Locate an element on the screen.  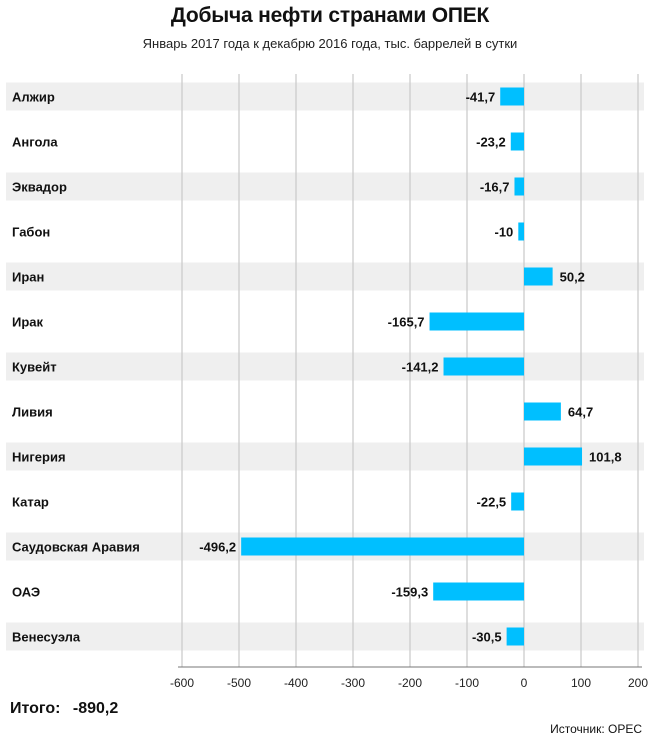
x-tick-label: 0 is located at coordinates (524, 683).